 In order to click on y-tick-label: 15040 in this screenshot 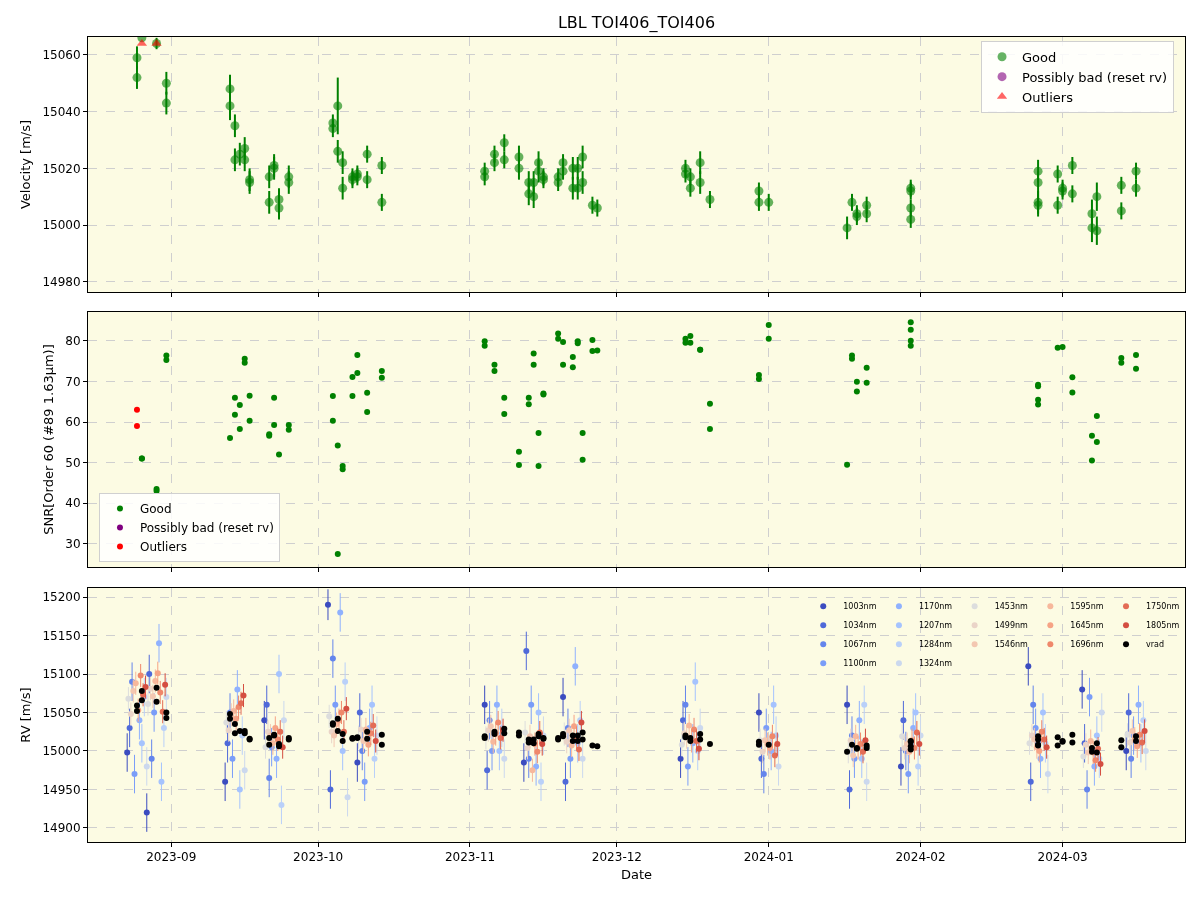, I will do `click(61, 111)`.